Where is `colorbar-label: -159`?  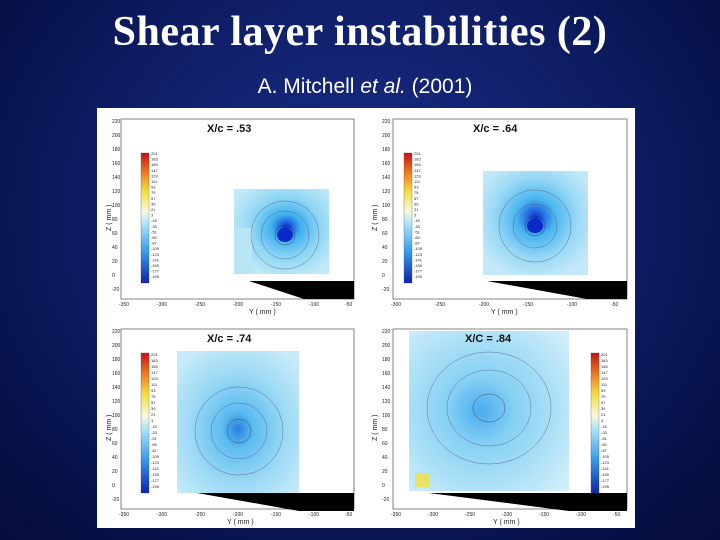
colorbar-label: -159 is located at coordinates (155, 265).